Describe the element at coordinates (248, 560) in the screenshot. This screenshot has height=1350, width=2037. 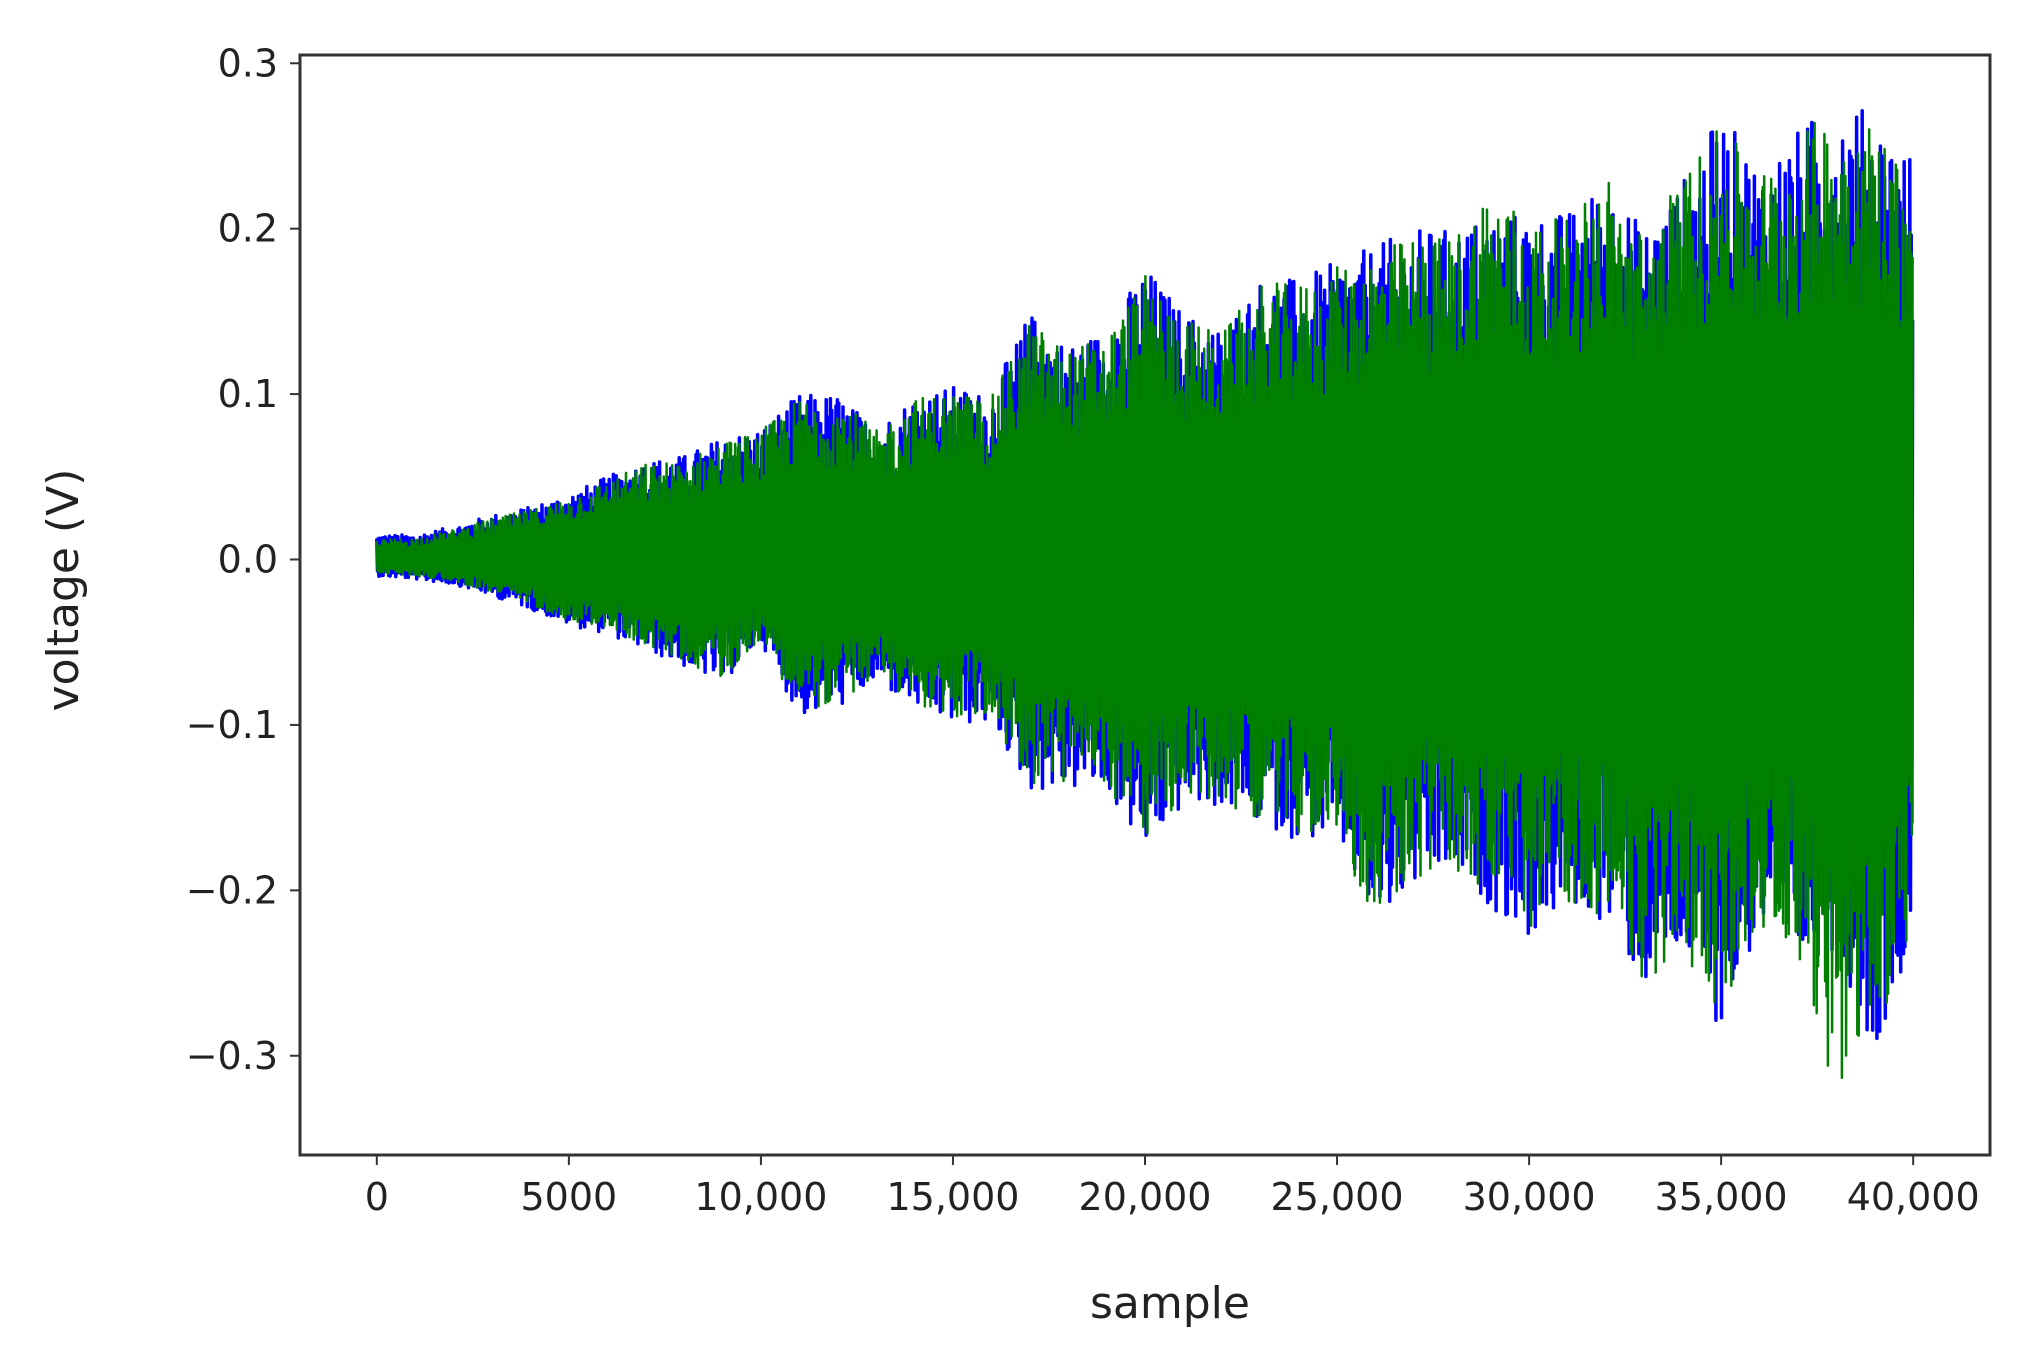
I see `y-tick-label: 0.0` at that location.